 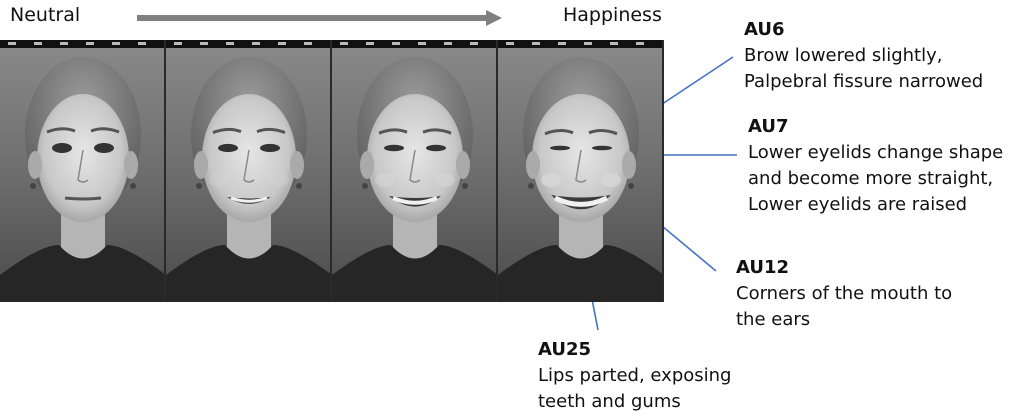 I want to click on neutral-label: Neutral, so click(x=45, y=15).